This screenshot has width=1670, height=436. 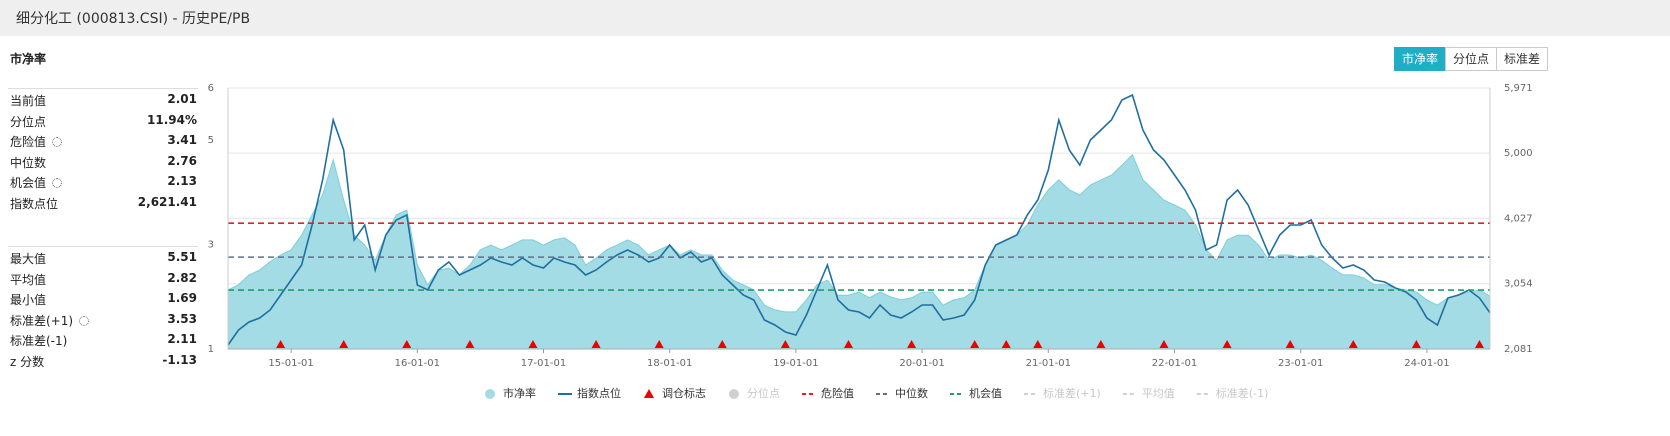 What do you see at coordinates (1518, 153) in the screenshot?
I see `y2-tick-label: 5,000` at bounding box center [1518, 153].